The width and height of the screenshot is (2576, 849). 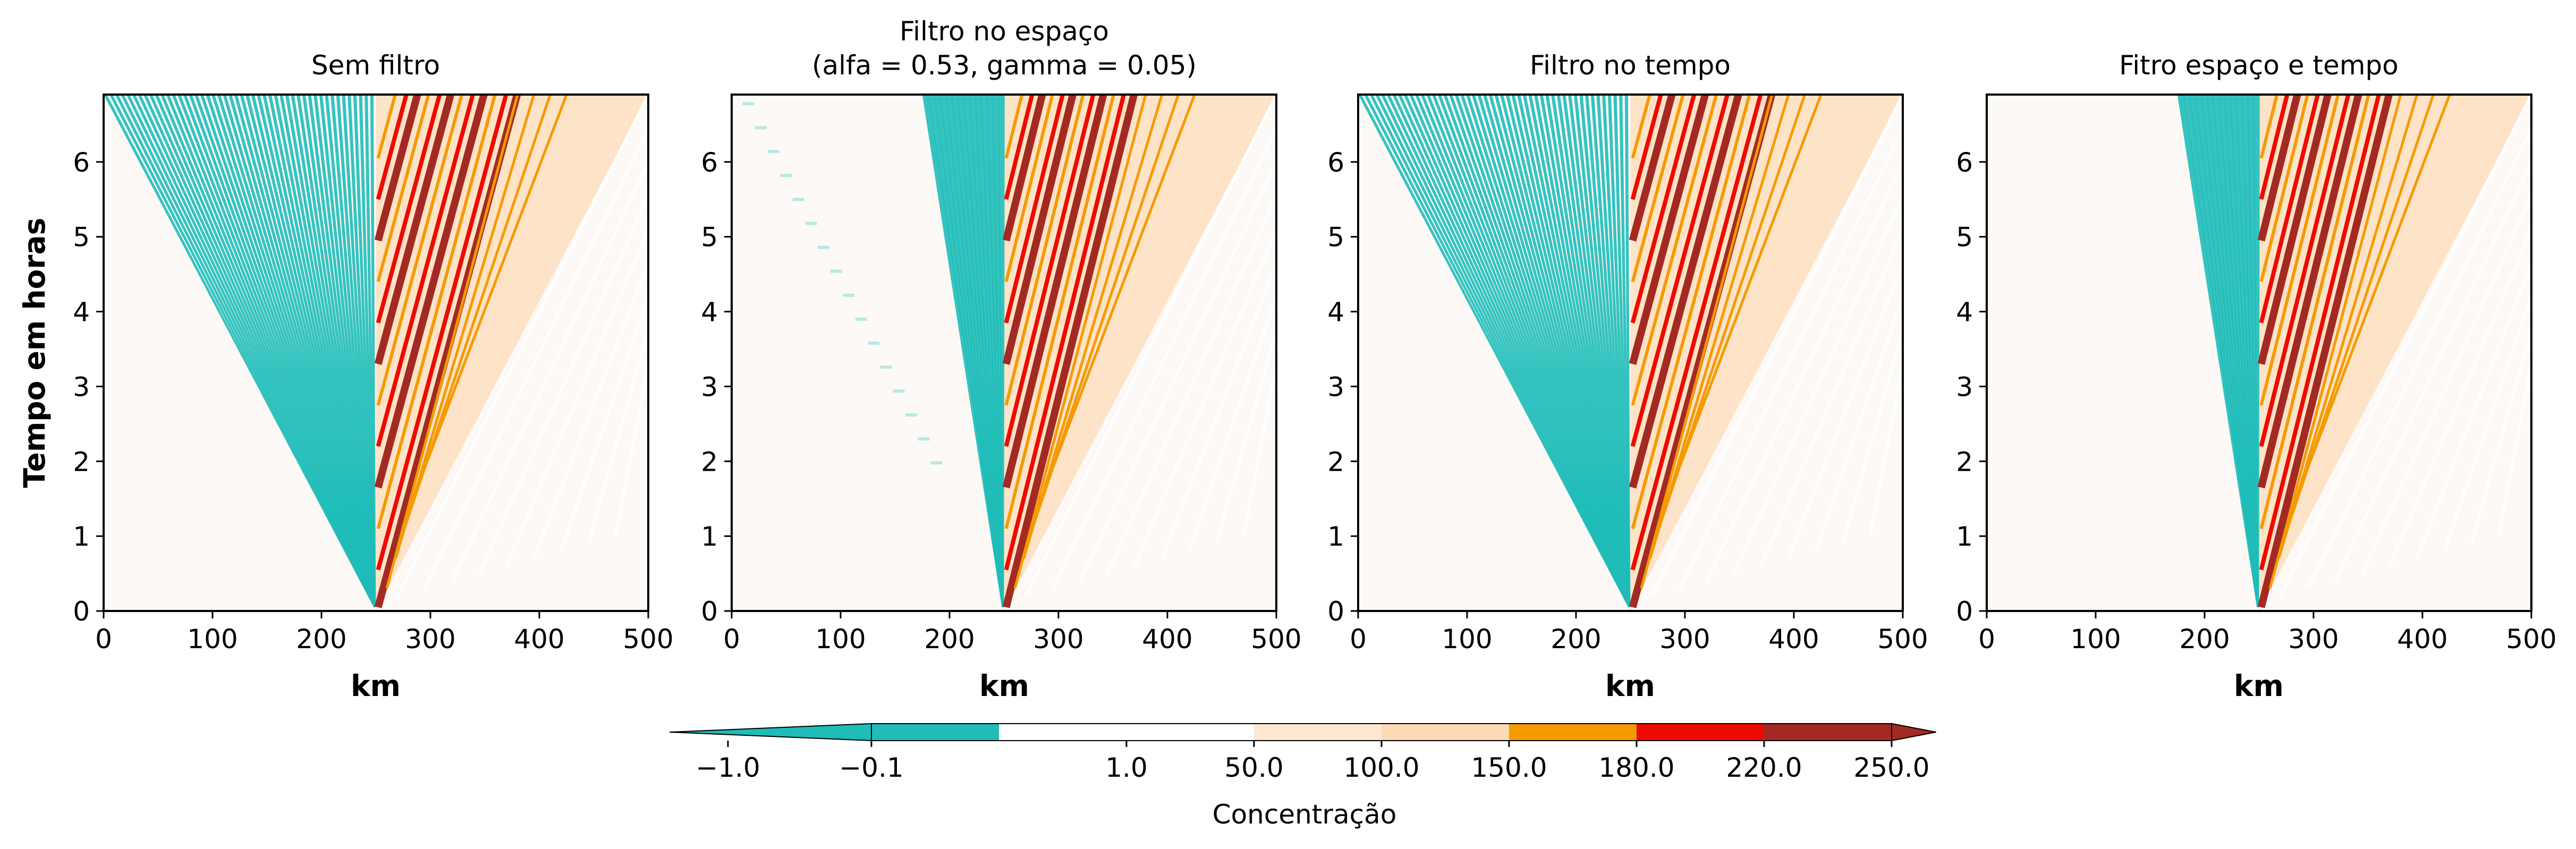 I want to click on colorbar-label: Concentração, so click(x=1305, y=814).